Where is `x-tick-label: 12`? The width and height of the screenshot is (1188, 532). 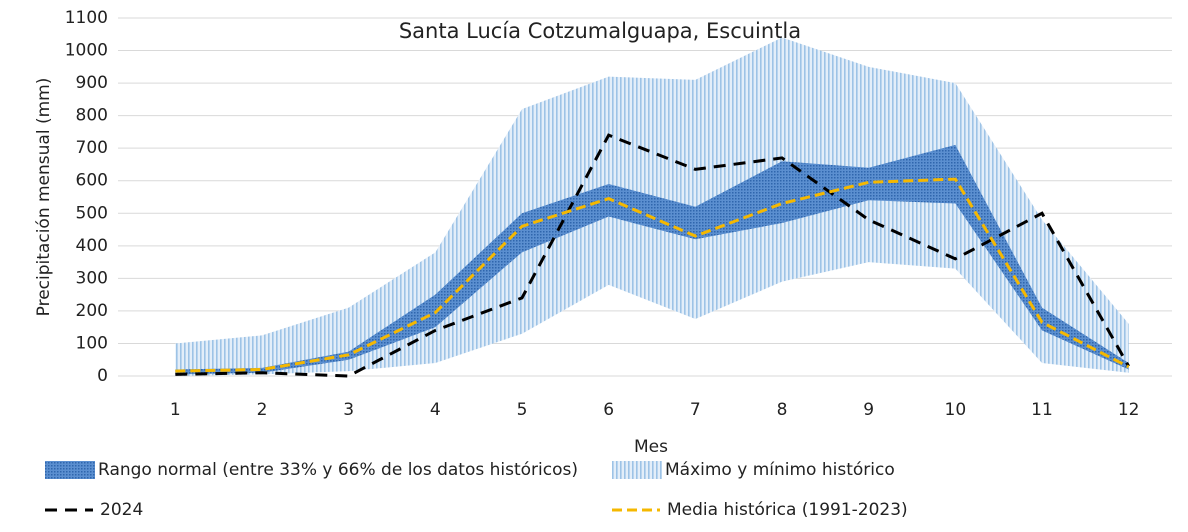
x-tick-label: 12 is located at coordinates (1129, 410).